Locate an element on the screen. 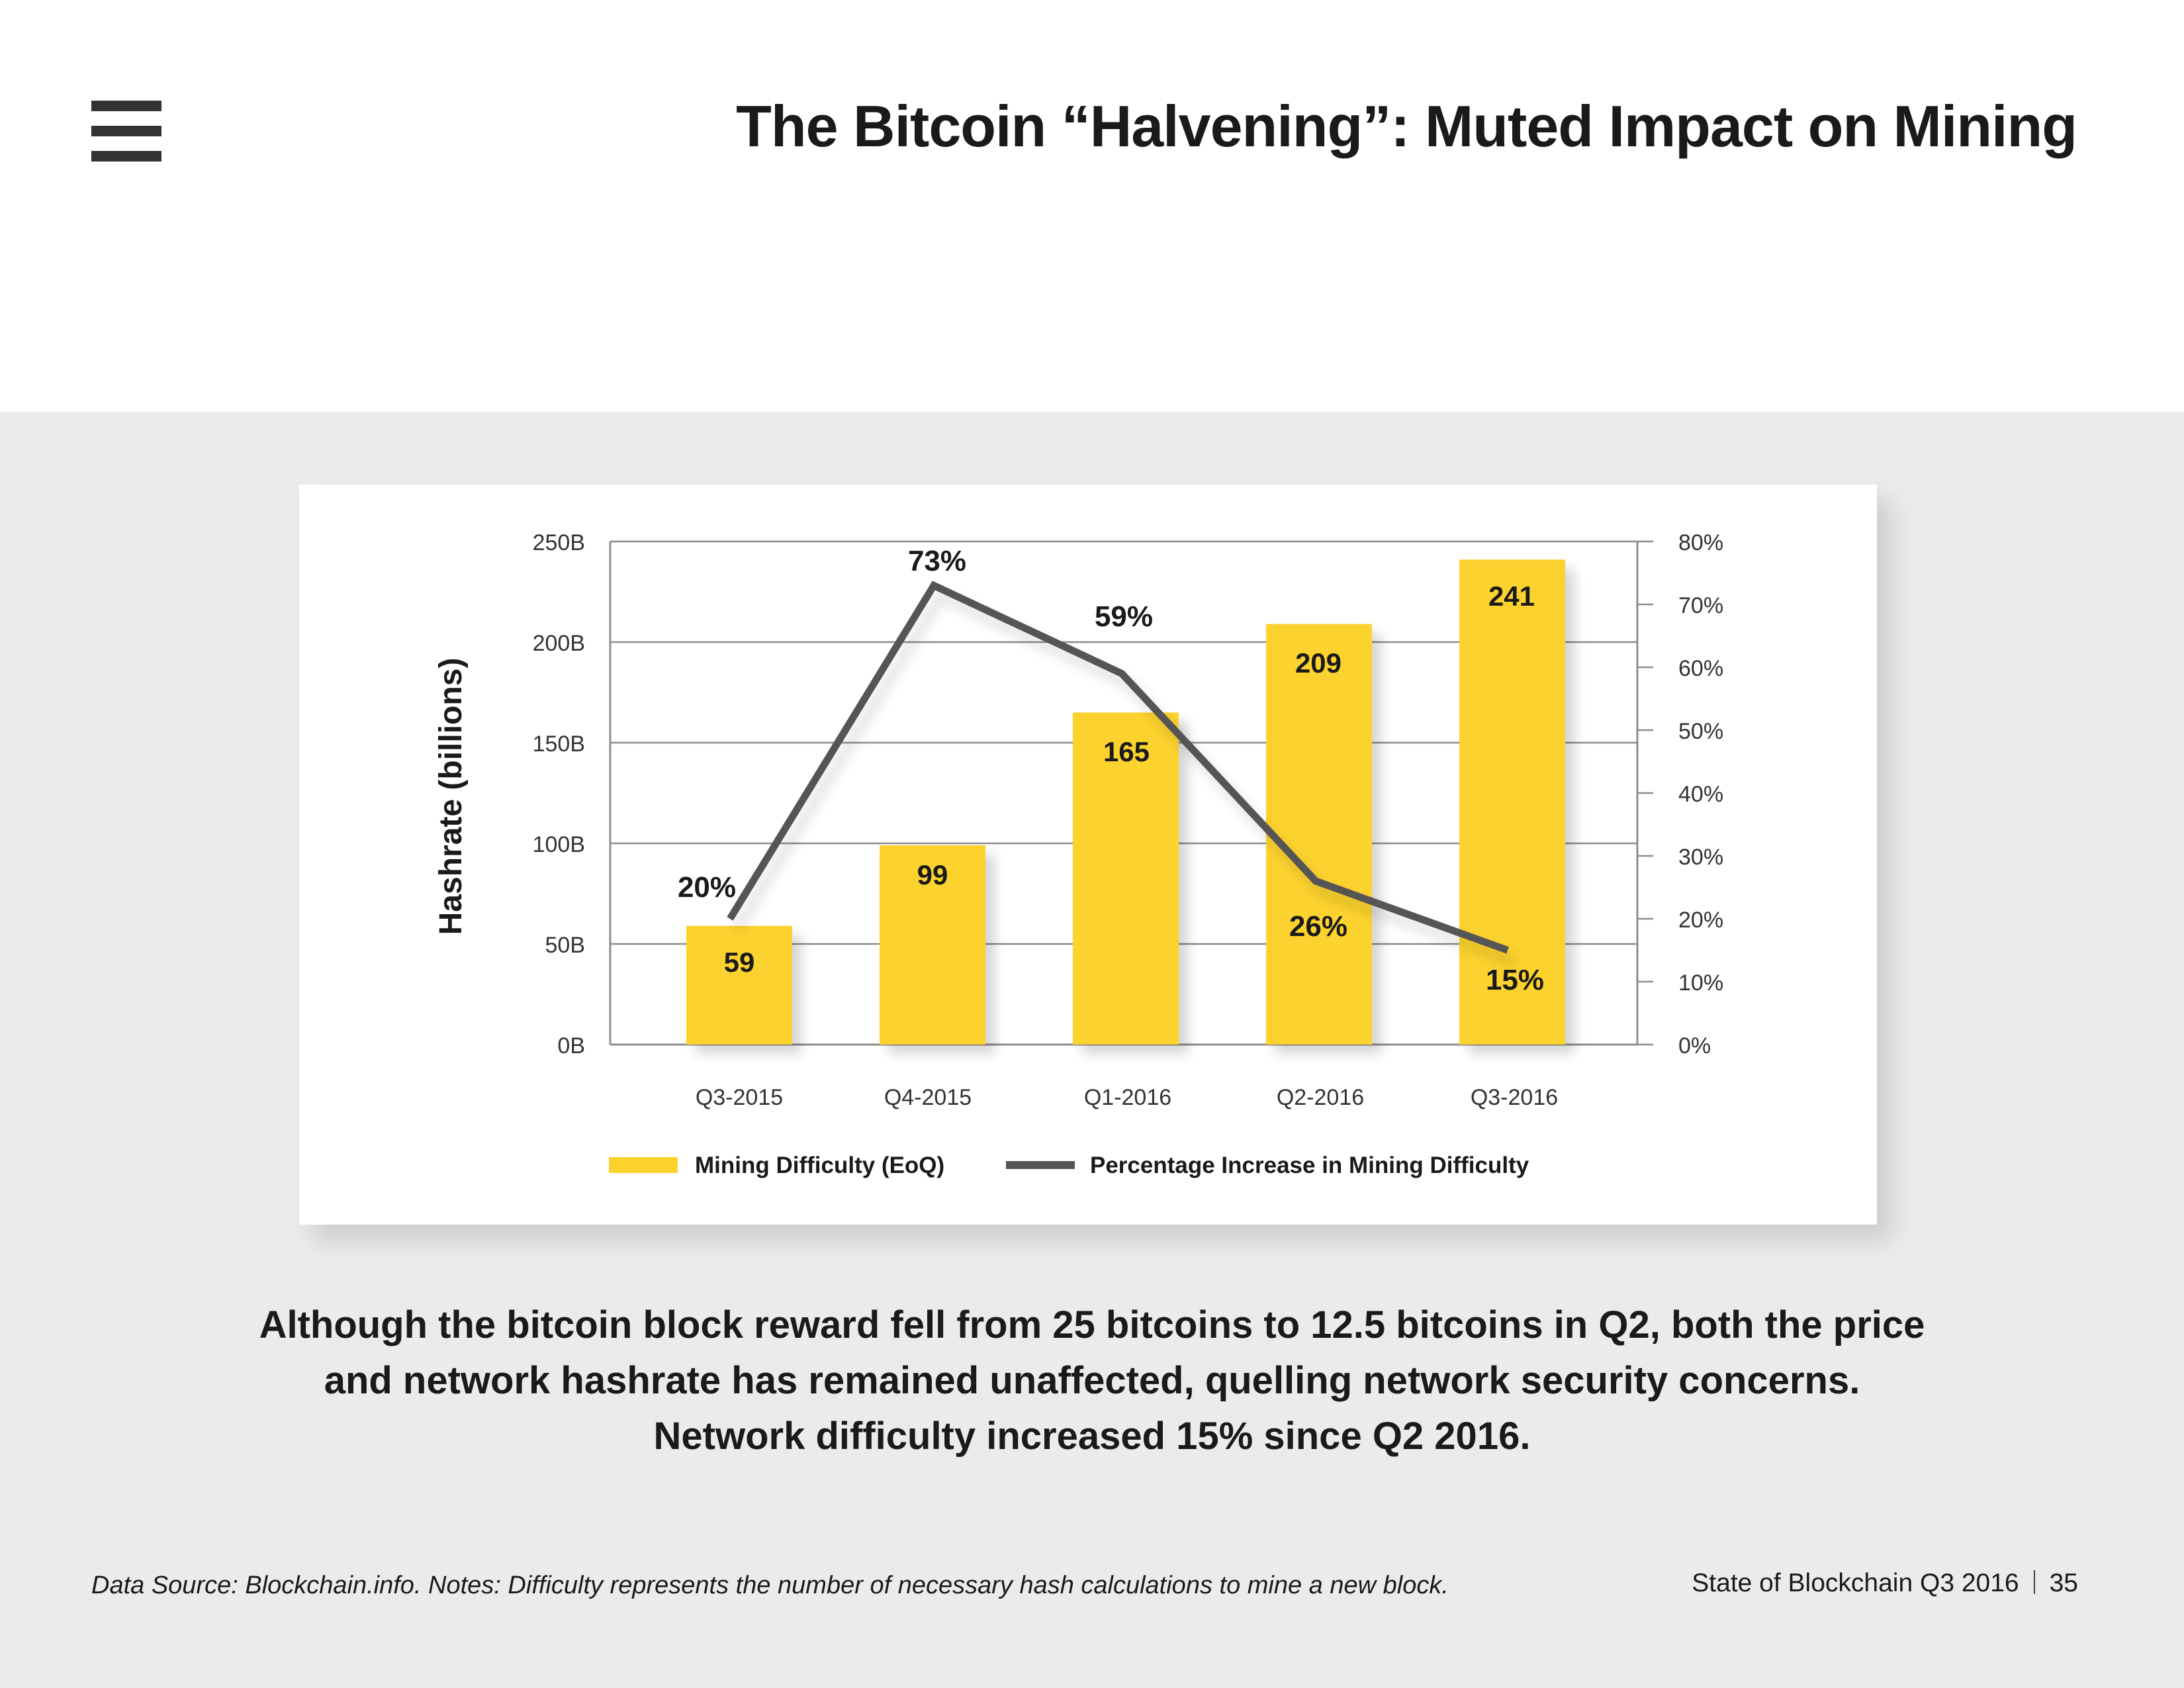 This screenshot has height=1688, width=2184. page-footer: State of Blockchain Q3 2016 35 is located at coordinates (1885, 1583).